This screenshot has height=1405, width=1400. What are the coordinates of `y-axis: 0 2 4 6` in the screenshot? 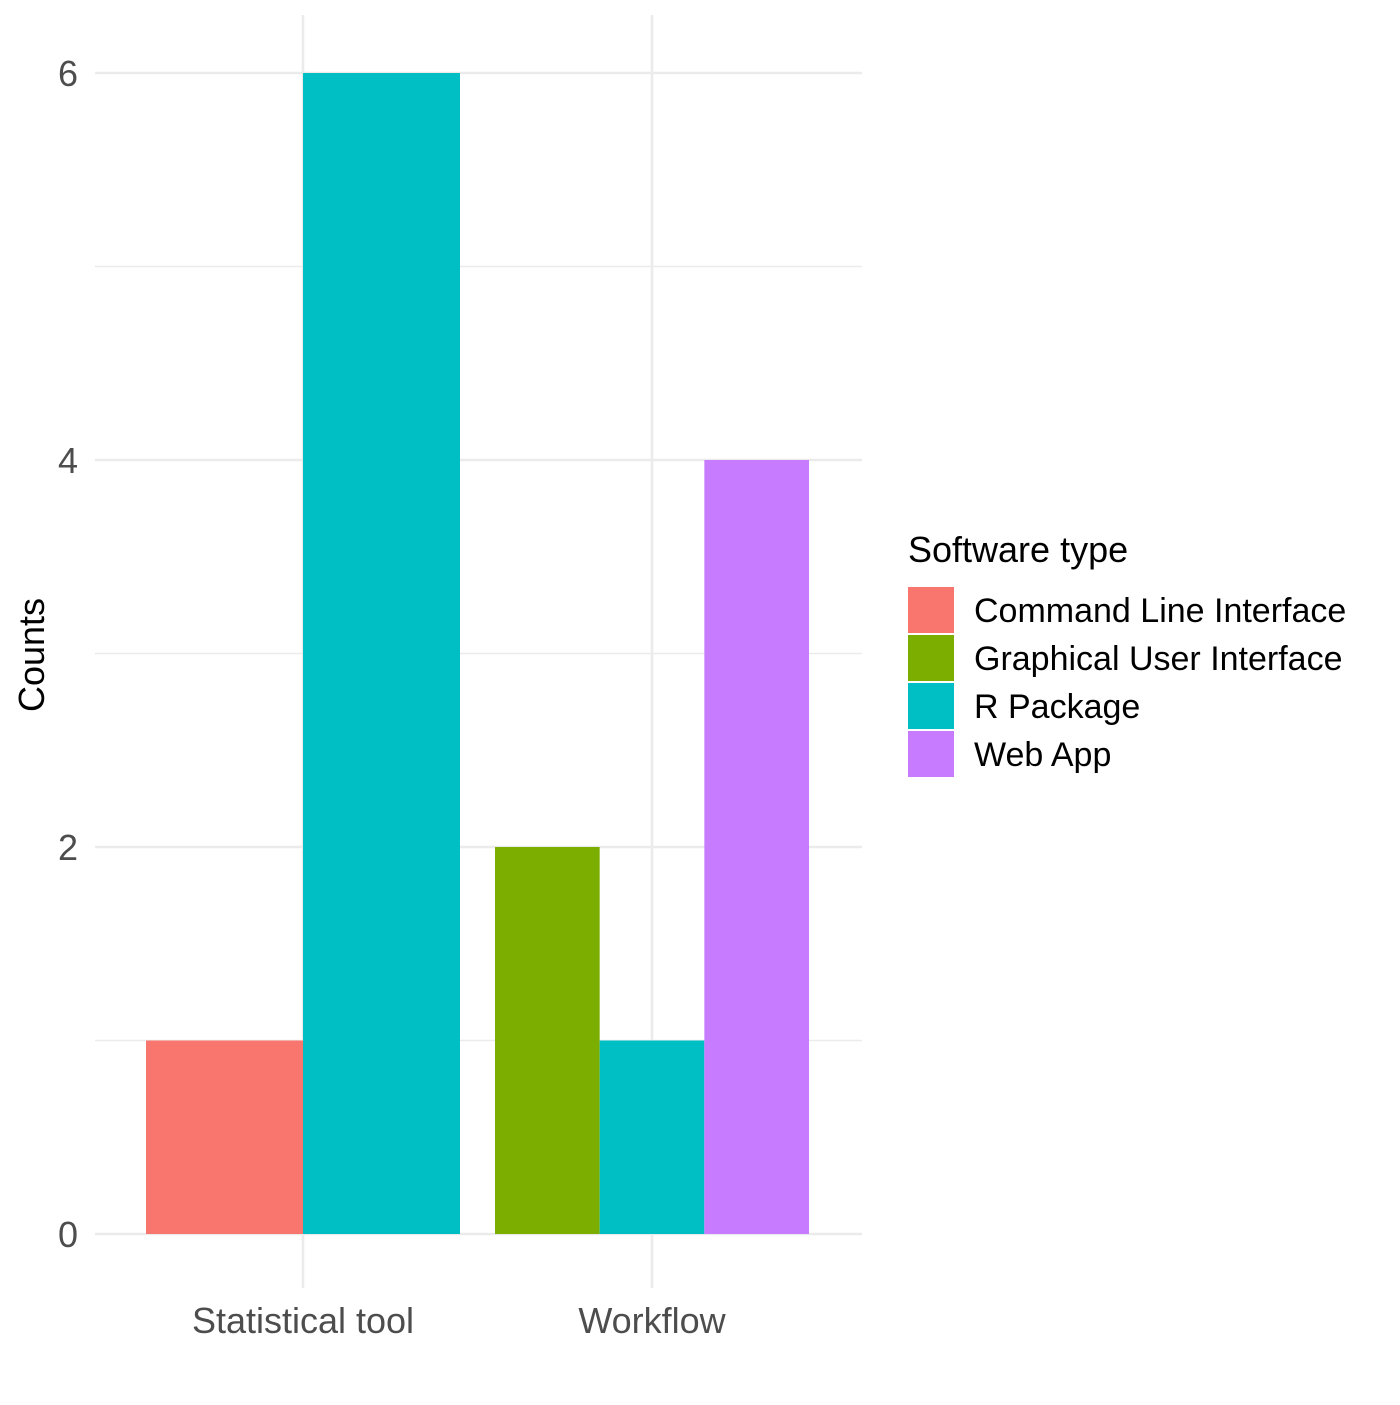 It's located at (68, 654).